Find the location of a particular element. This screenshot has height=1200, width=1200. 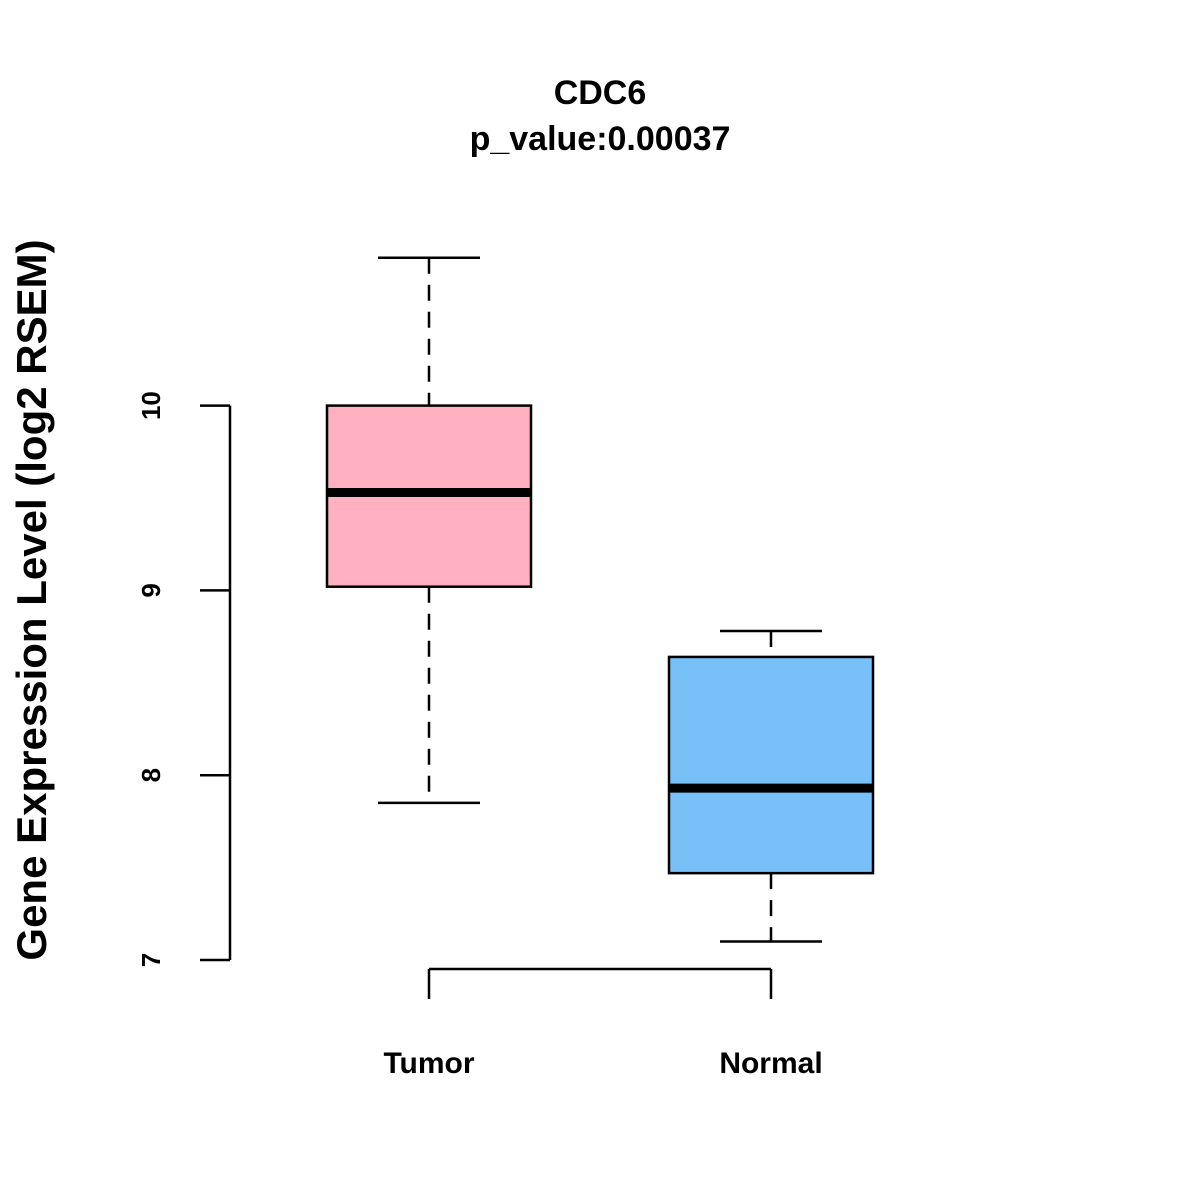

box-group-tumor is located at coordinates (429, 530).